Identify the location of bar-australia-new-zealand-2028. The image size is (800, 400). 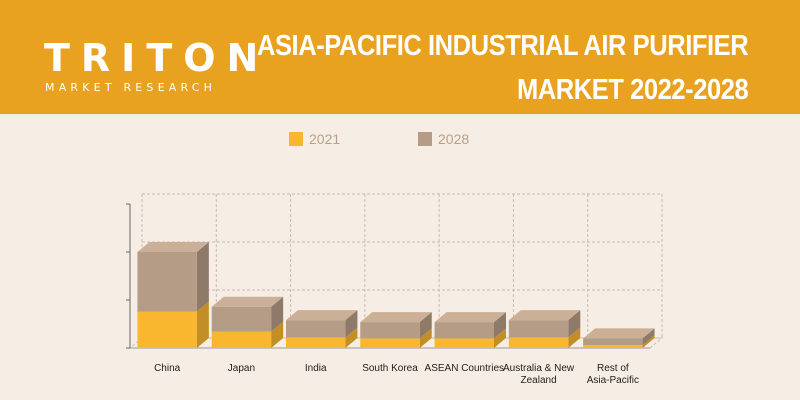
(538, 329).